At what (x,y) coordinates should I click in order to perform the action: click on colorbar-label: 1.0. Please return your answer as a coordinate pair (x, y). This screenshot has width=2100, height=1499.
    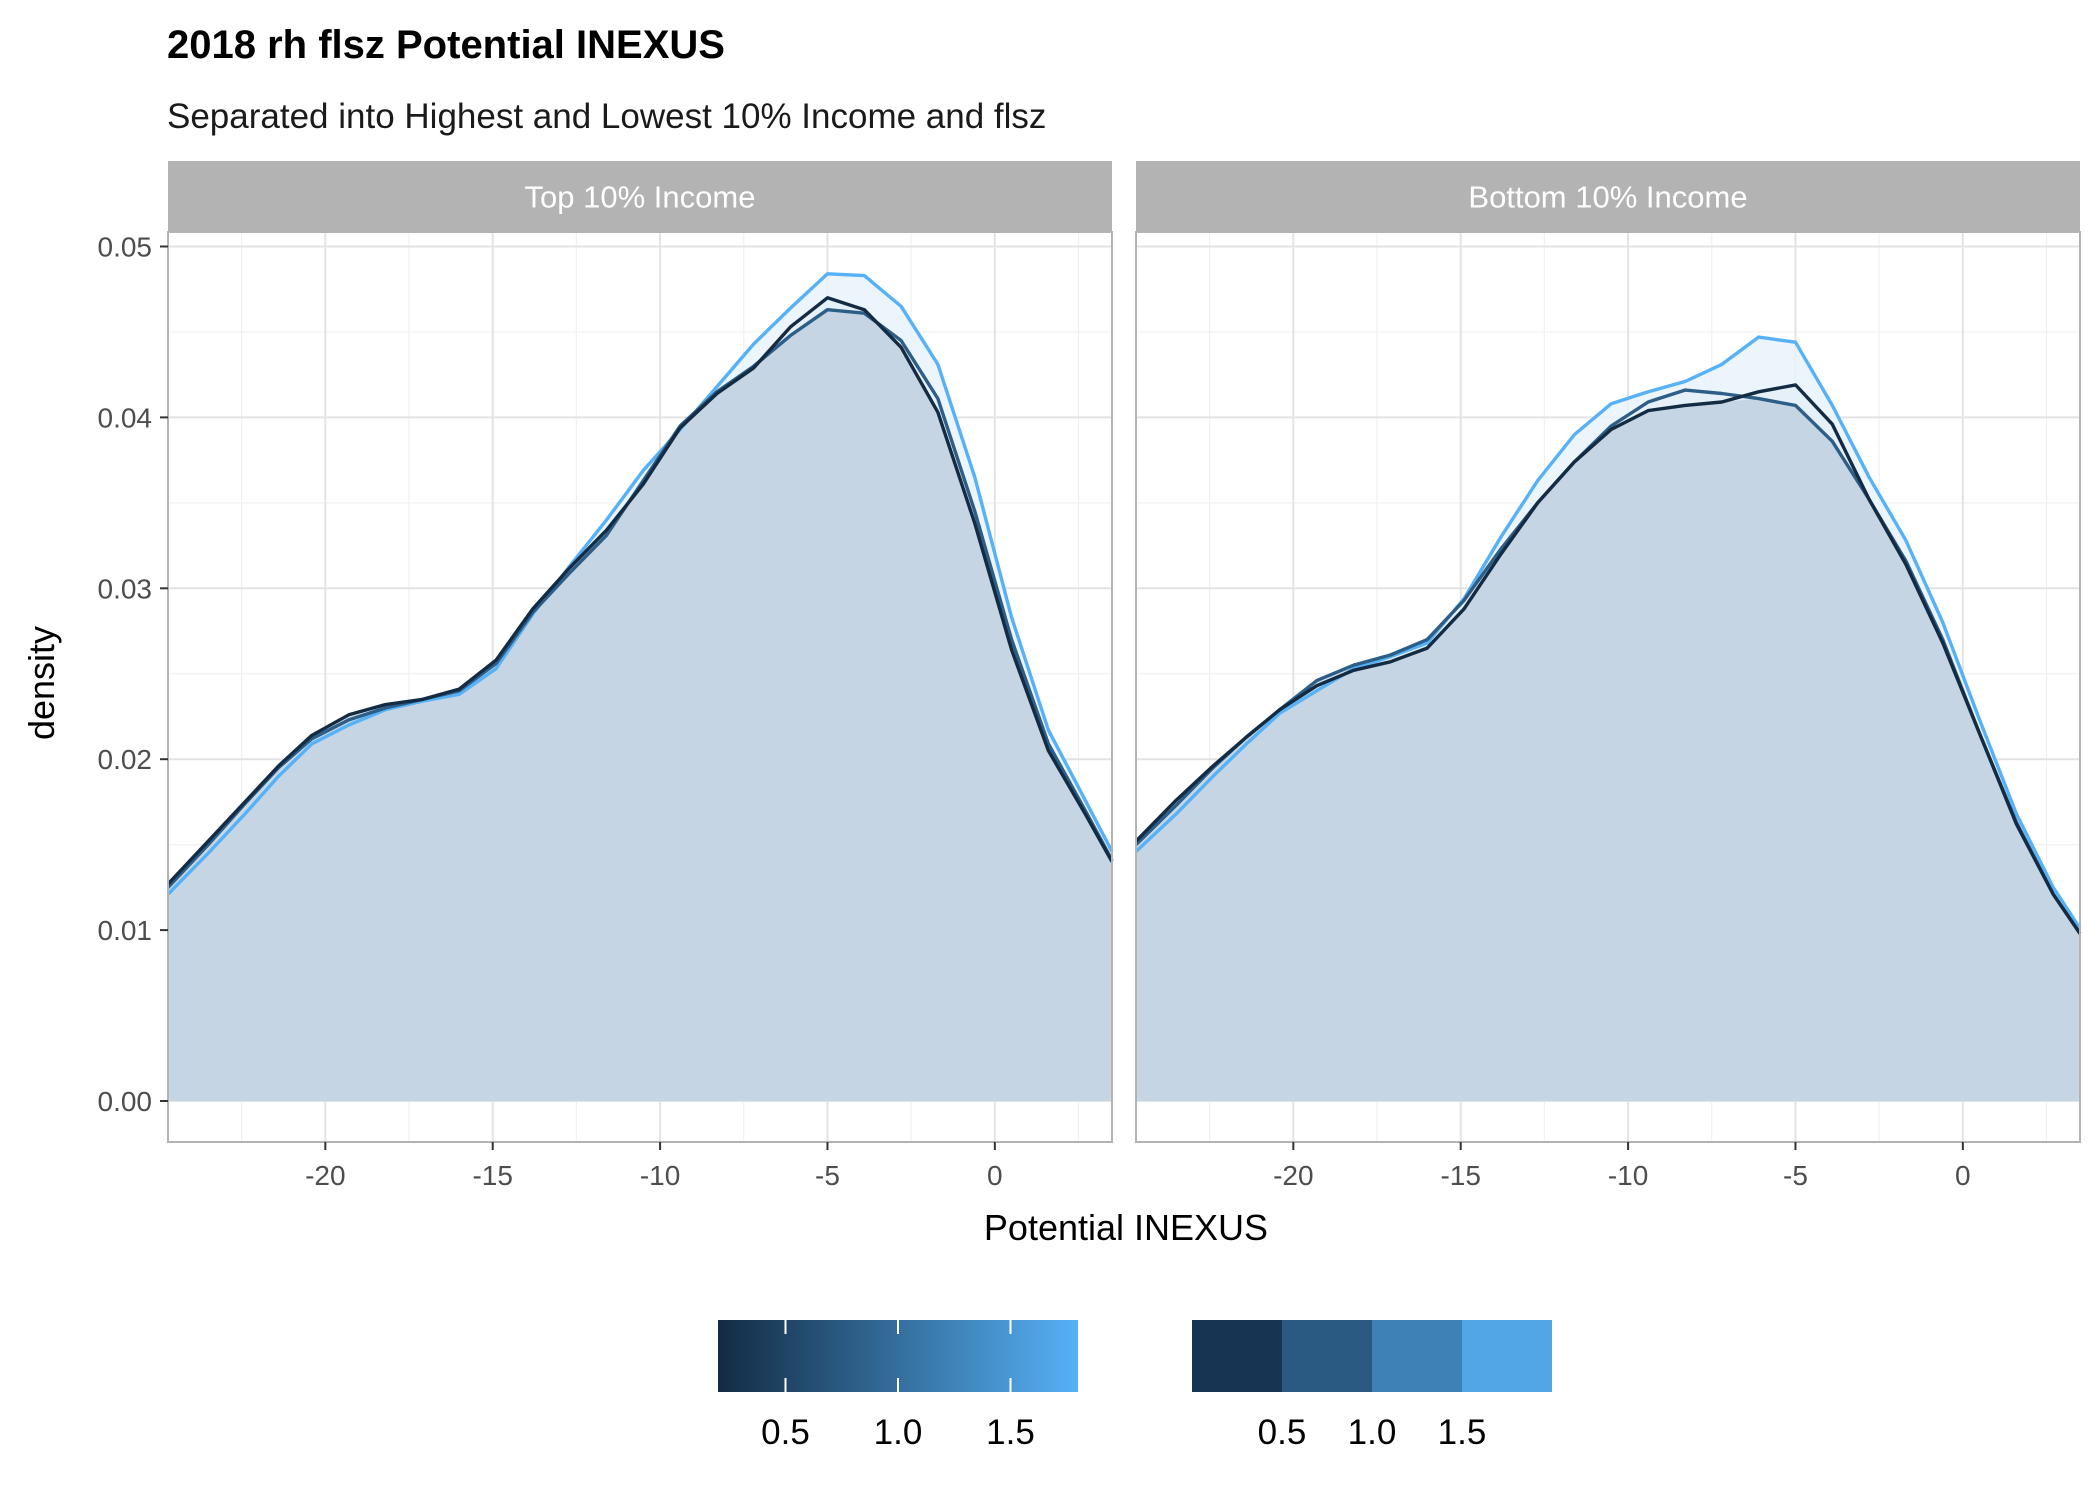
    Looking at the image, I should click on (898, 1432).